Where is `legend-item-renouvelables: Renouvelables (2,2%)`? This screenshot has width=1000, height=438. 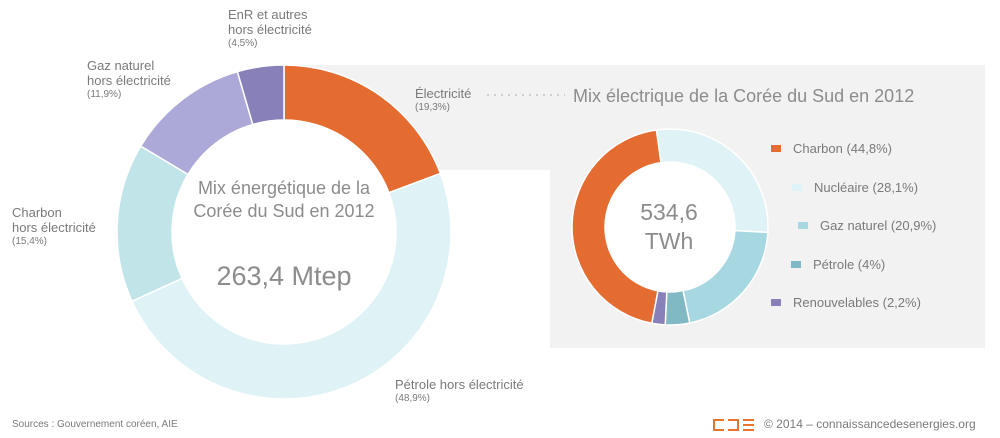 legend-item-renouvelables: Renouvelables (2,2%) is located at coordinates (846, 302).